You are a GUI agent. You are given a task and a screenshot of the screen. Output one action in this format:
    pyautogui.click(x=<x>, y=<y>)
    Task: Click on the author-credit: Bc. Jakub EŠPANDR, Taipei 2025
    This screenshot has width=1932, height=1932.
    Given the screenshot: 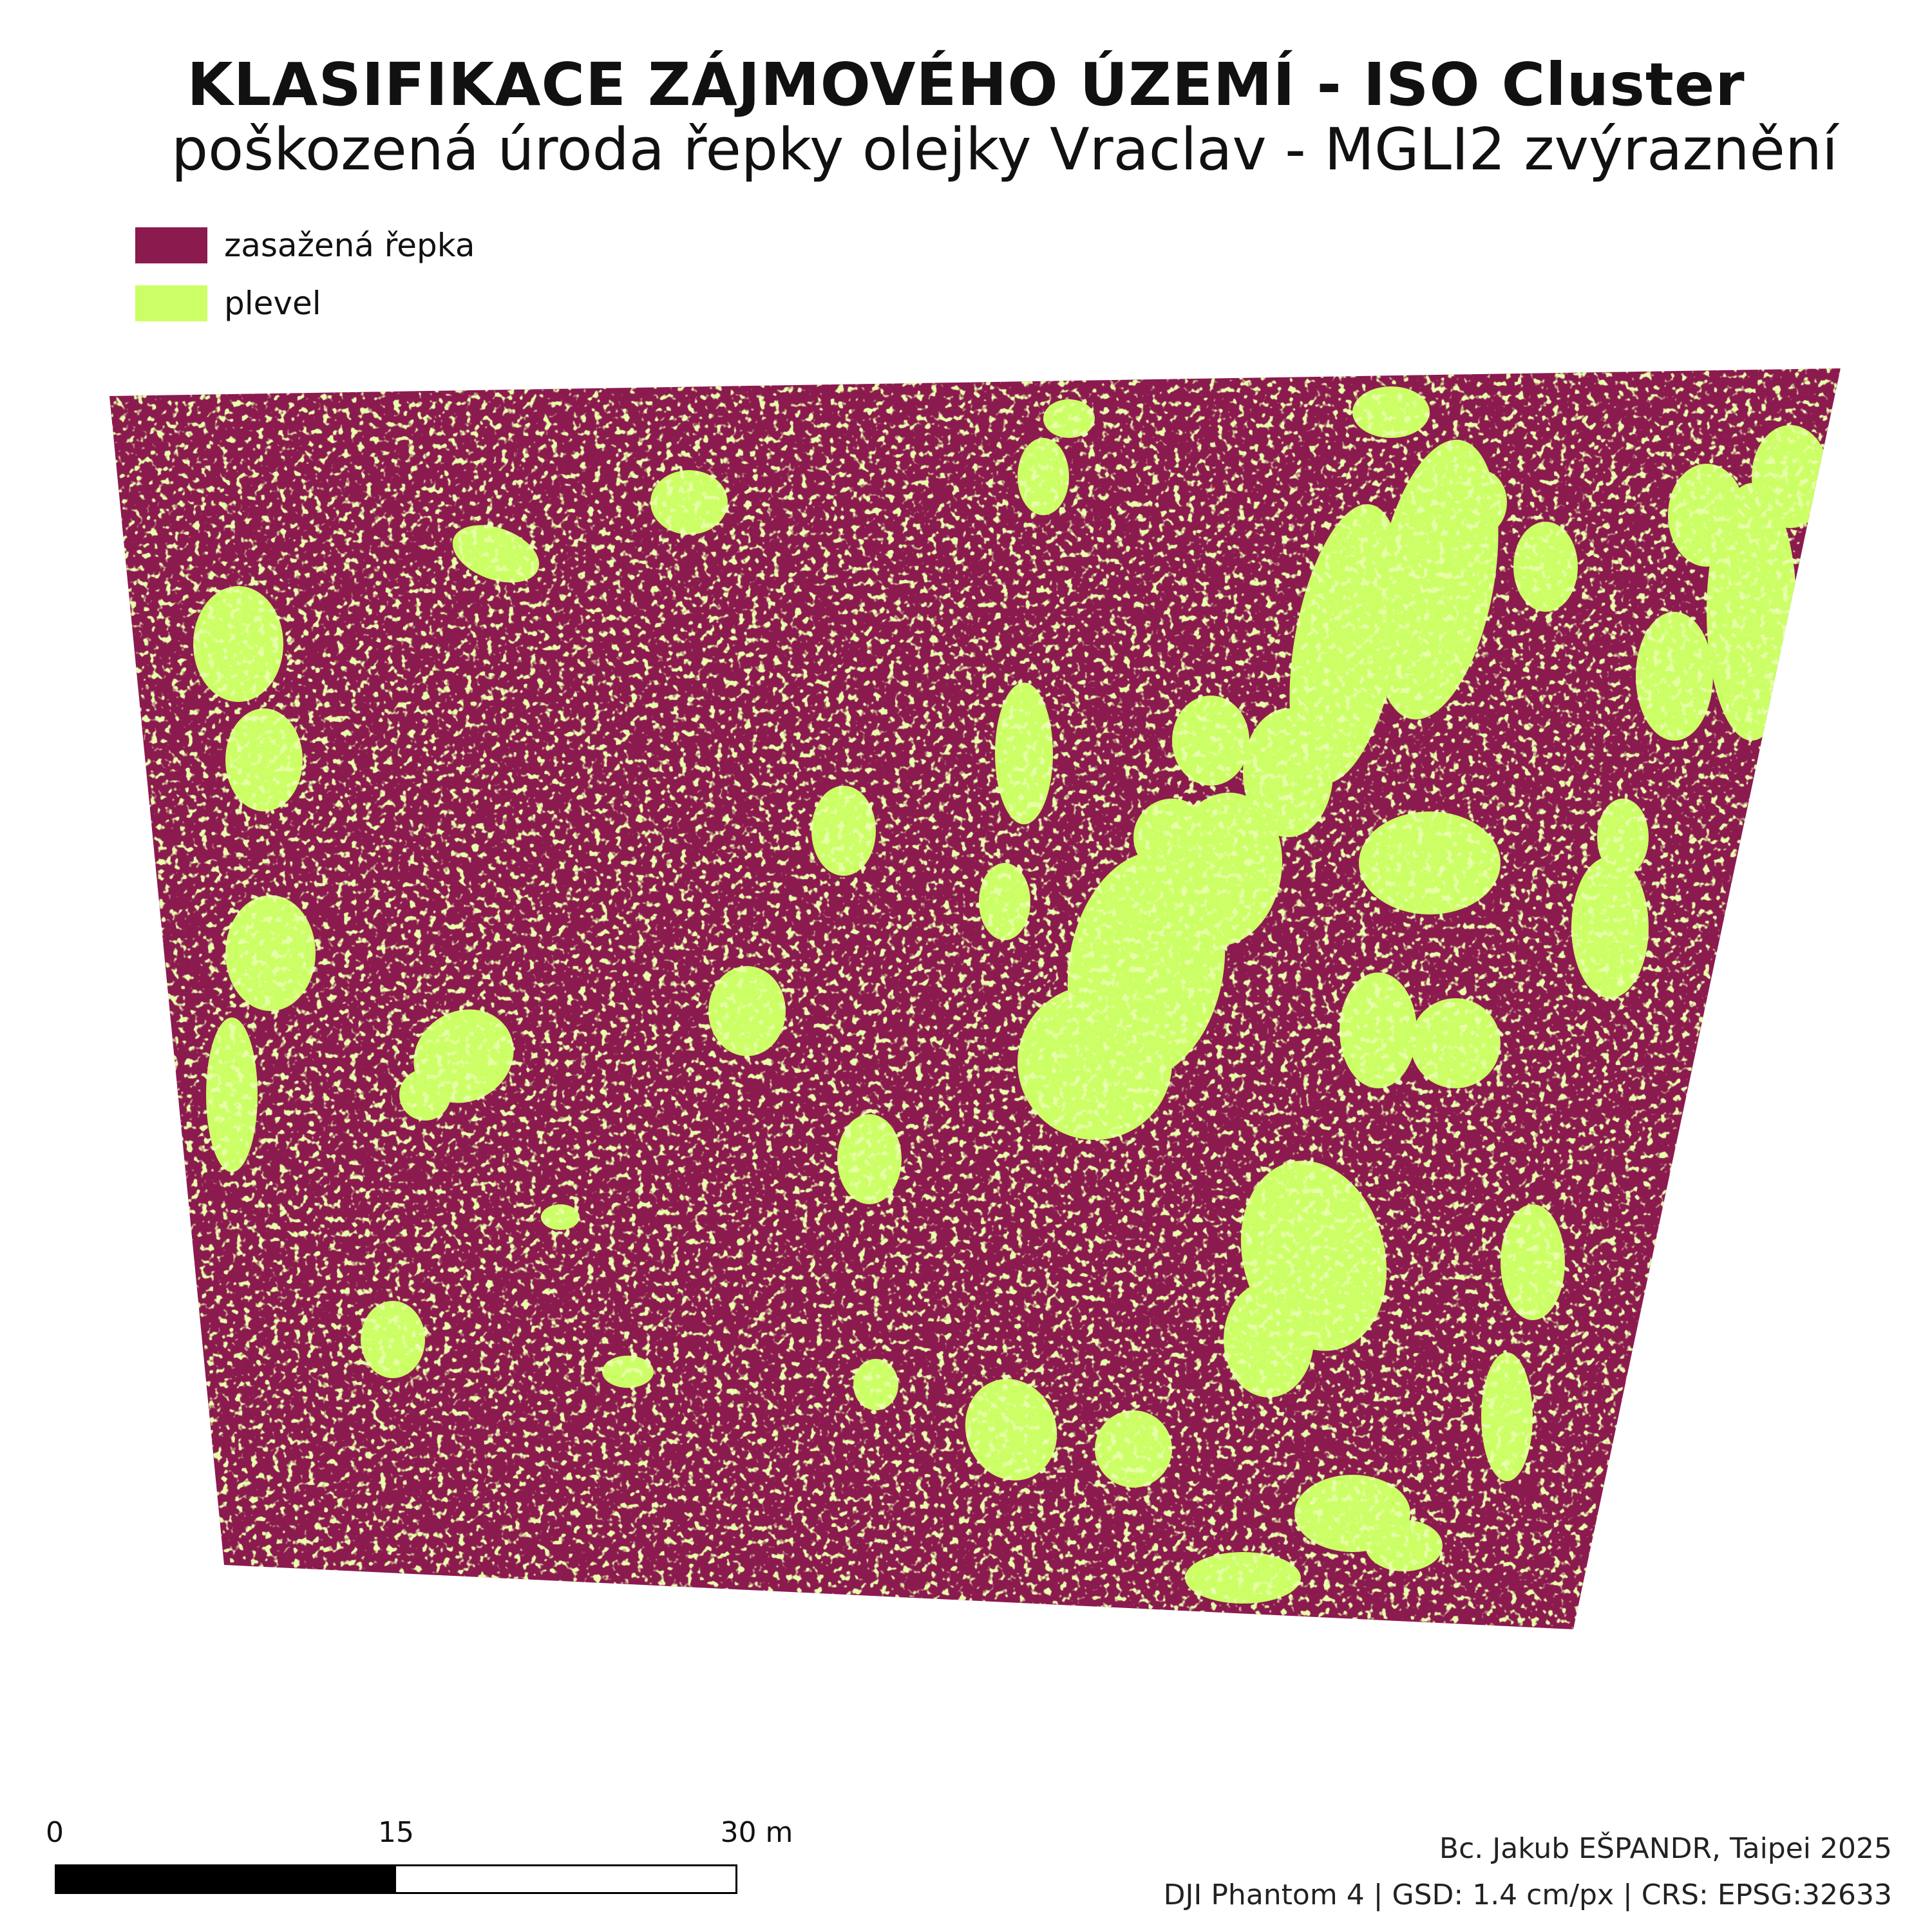 What is the action you would take?
    pyautogui.click(x=1665, y=1849)
    